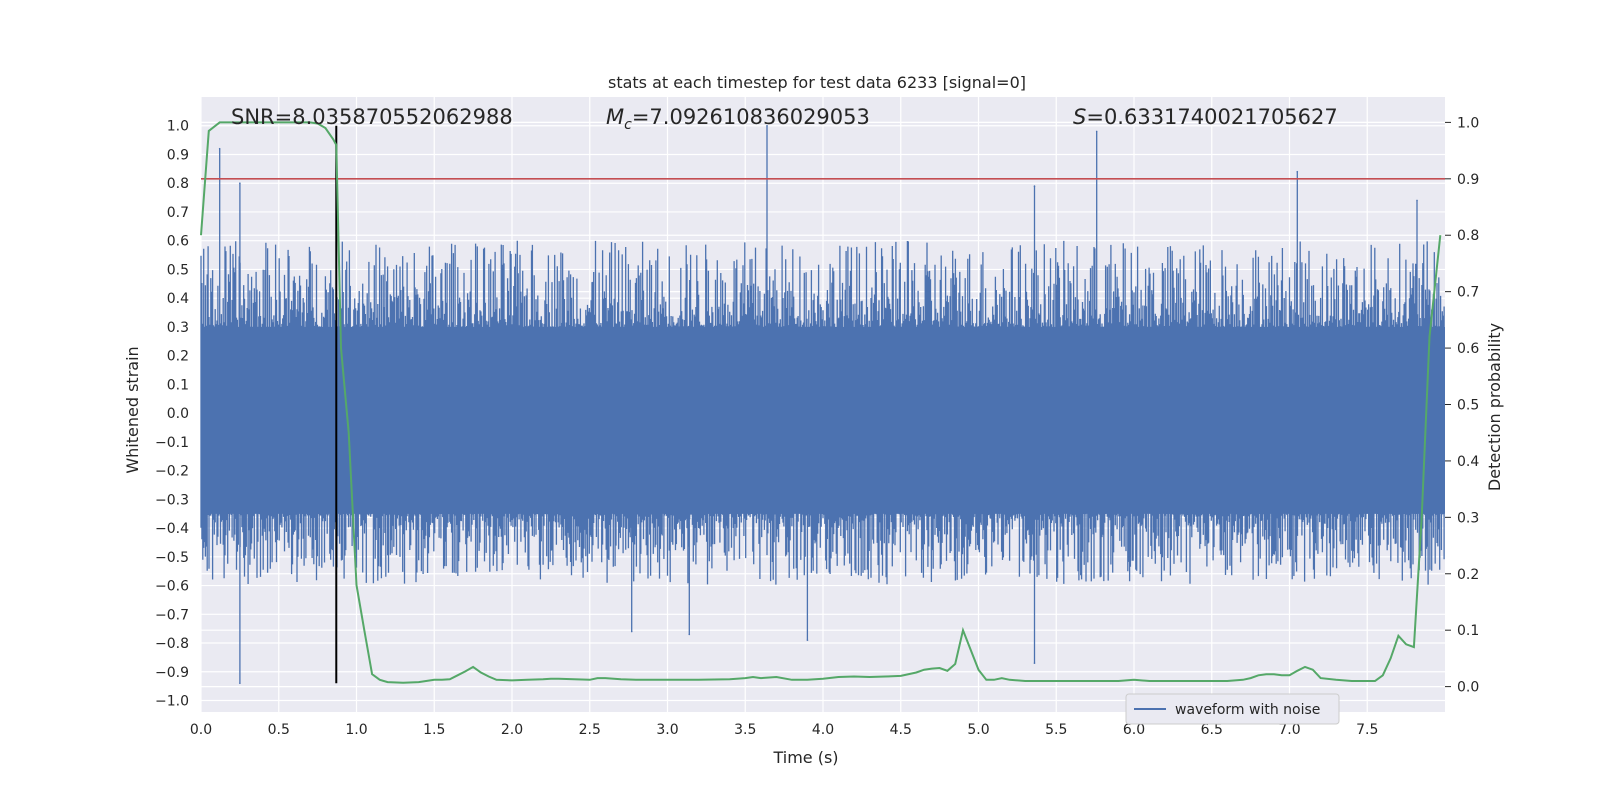 The width and height of the screenshot is (1600, 800). What do you see at coordinates (178, 155) in the screenshot?
I see `y-tick-label-left: 0.9` at bounding box center [178, 155].